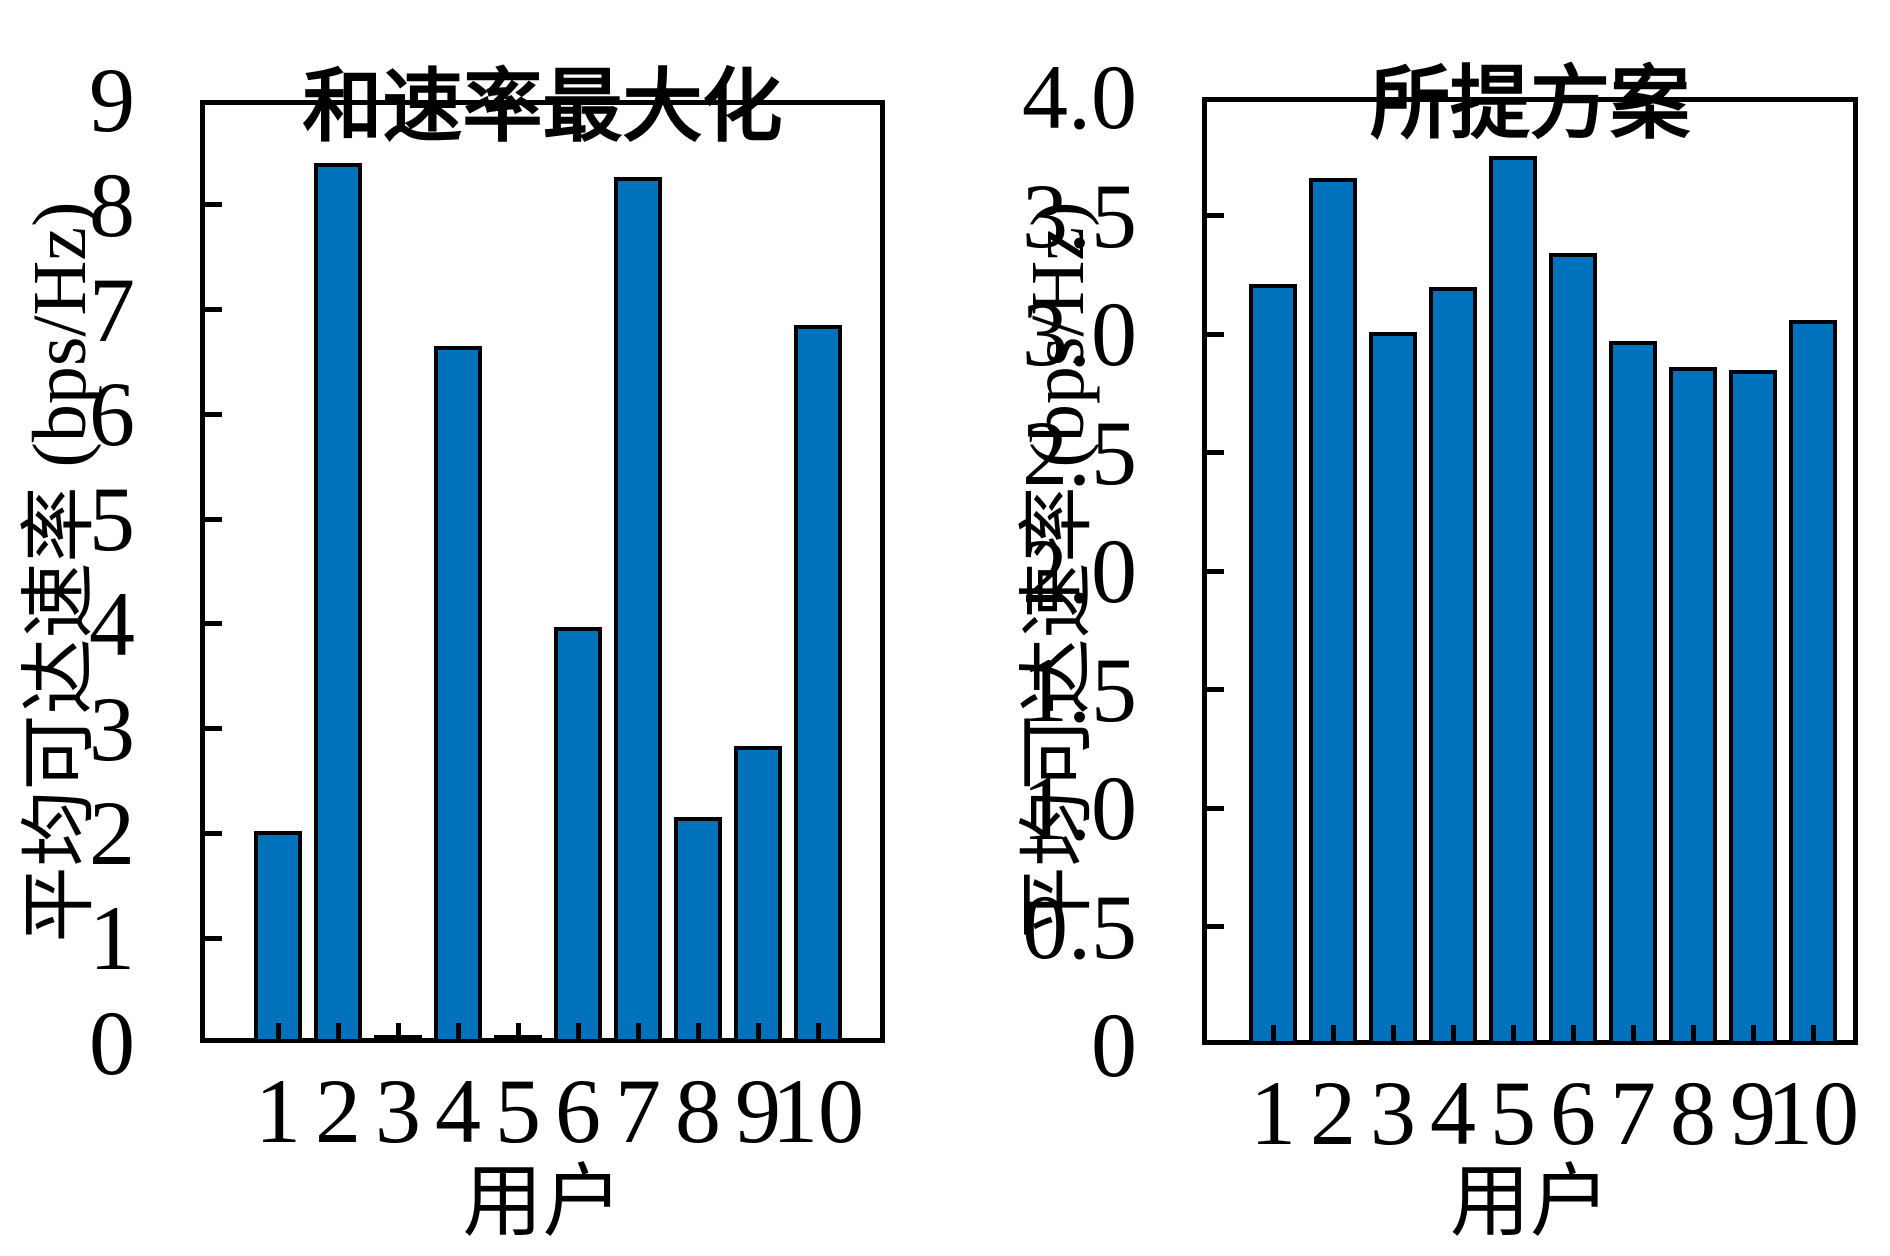  What do you see at coordinates (112, 100) in the screenshot?
I see `y-tick-label: 9` at bounding box center [112, 100].